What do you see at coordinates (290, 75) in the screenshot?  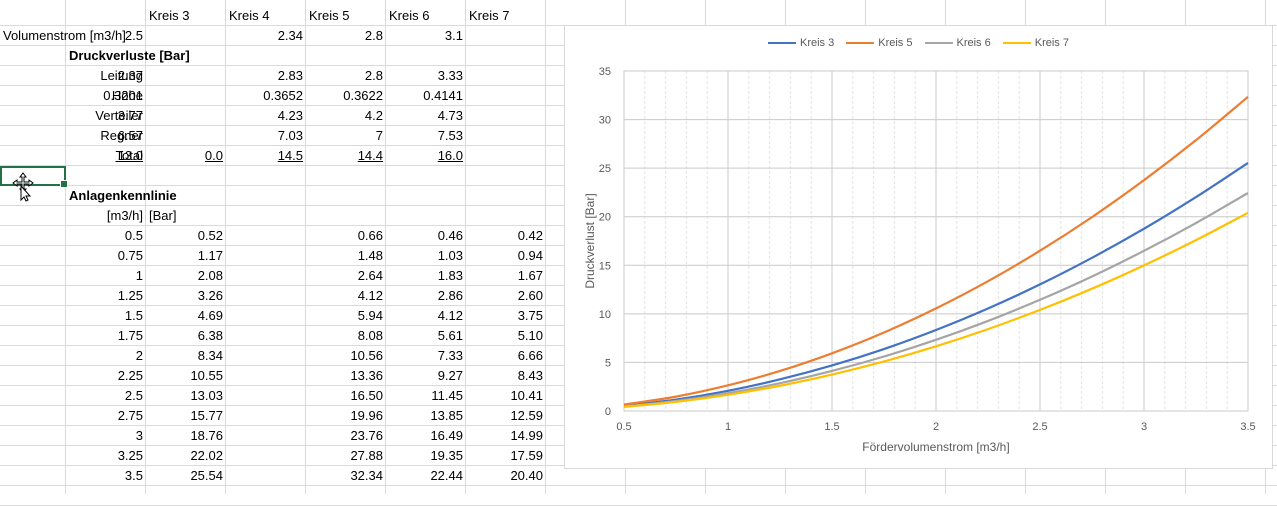 I see `loss-row-value: 2.83` at bounding box center [290, 75].